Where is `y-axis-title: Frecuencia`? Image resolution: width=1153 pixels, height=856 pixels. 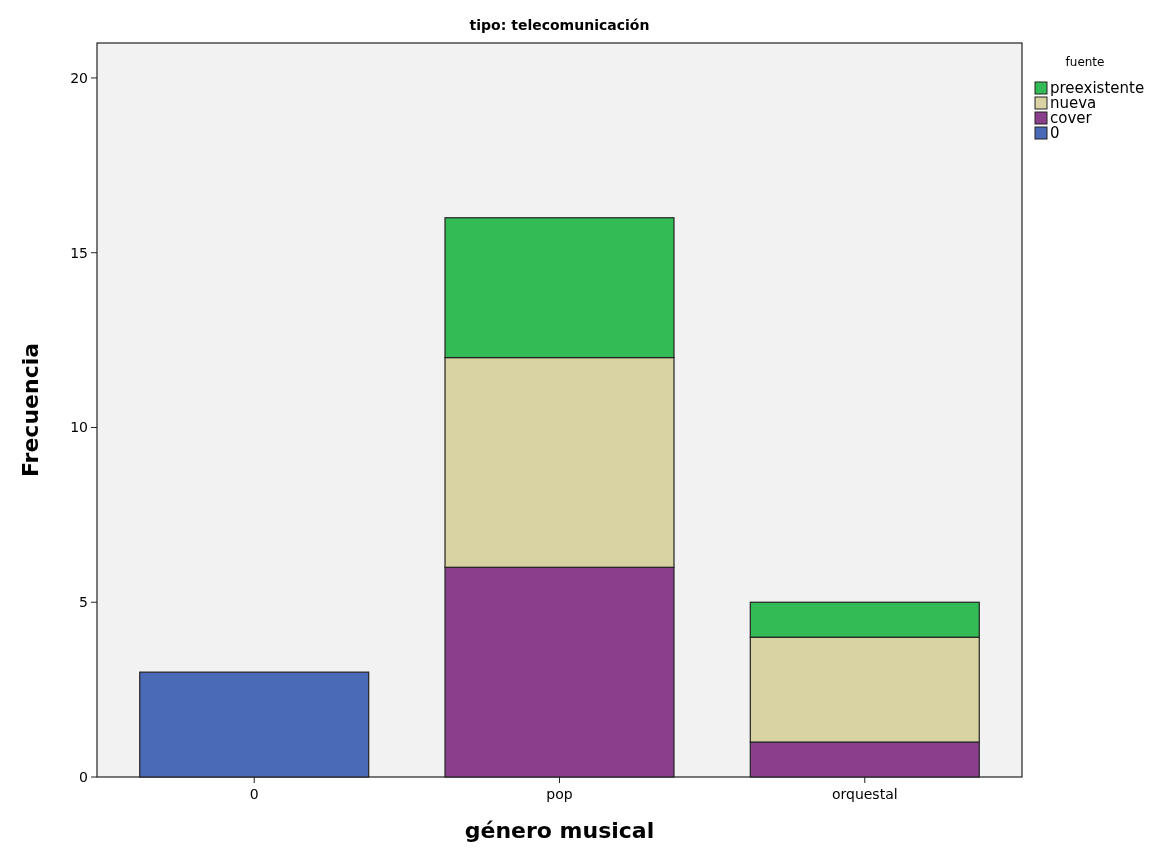
y-axis-title: Frecuencia is located at coordinates (30, 410).